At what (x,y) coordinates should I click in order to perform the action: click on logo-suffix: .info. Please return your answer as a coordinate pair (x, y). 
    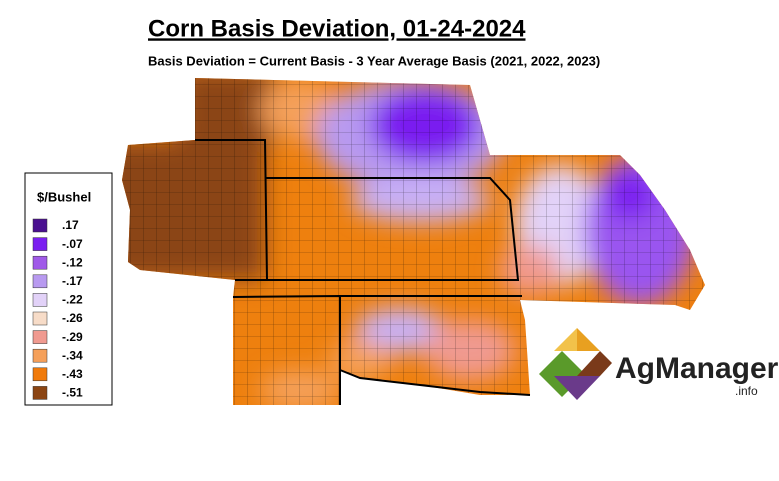
    Looking at the image, I should click on (746, 391).